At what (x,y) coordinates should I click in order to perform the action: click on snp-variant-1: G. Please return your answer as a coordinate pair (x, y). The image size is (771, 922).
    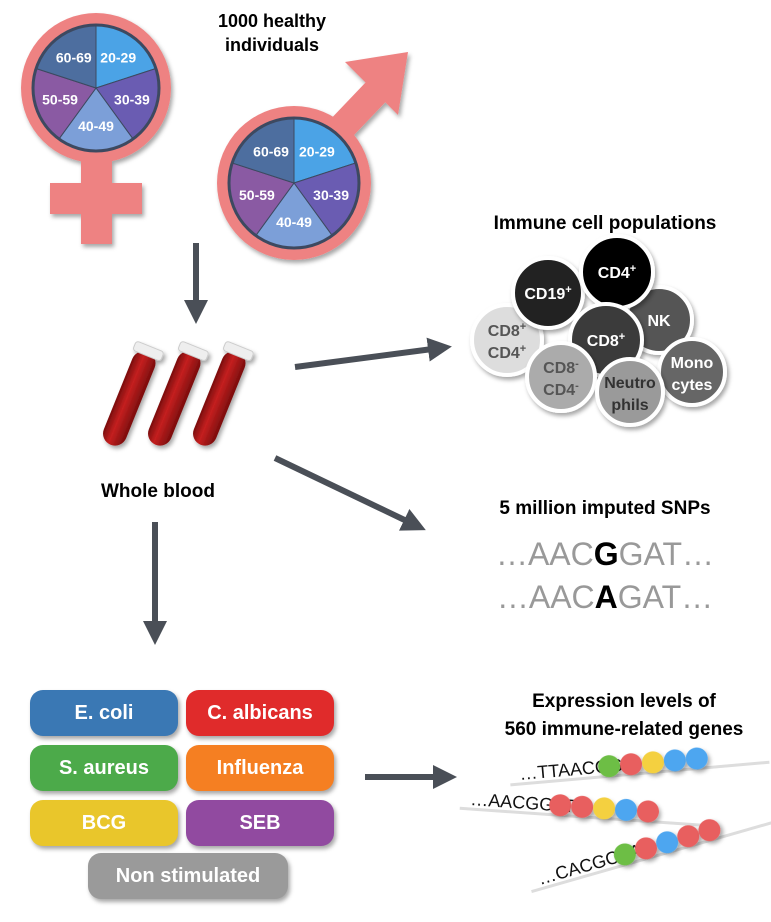
    Looking at the image, I should click on (606, 554).